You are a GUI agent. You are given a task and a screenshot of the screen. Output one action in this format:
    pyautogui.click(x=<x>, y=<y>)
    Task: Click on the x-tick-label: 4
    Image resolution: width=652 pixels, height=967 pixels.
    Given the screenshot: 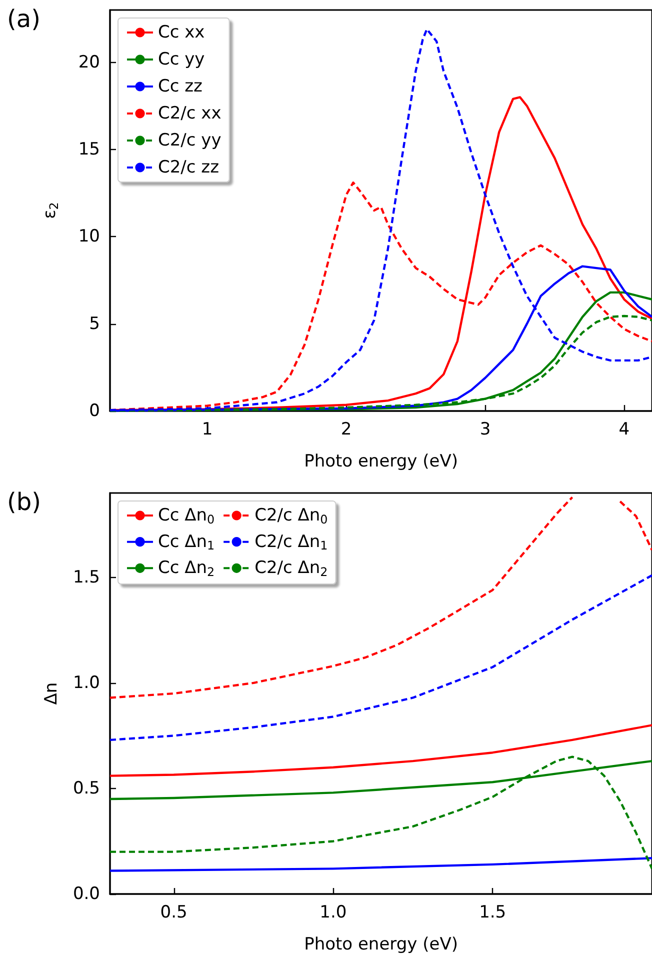 What is the action you would take?
    pyautogui.click(x=624, y=430)
    